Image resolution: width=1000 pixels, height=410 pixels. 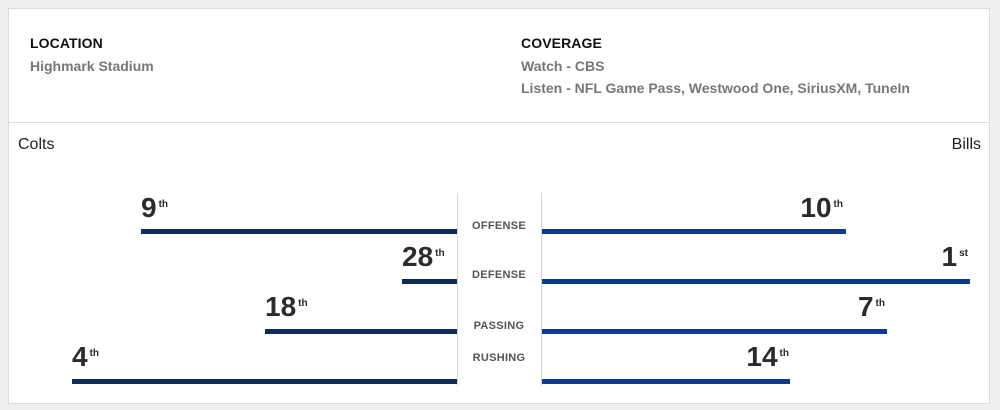 I want to click on away-passing-bar, so click(x=361, y=331).